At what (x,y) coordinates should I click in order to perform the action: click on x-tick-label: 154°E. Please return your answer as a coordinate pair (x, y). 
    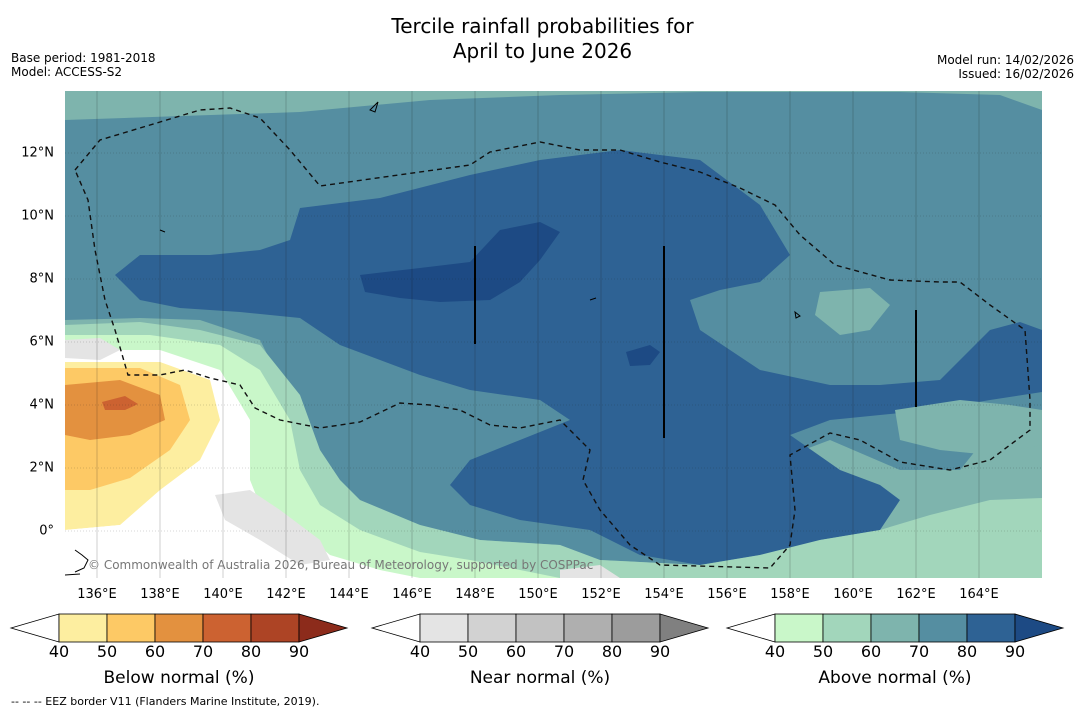
    Looking at the image, I should click on (664, 594).